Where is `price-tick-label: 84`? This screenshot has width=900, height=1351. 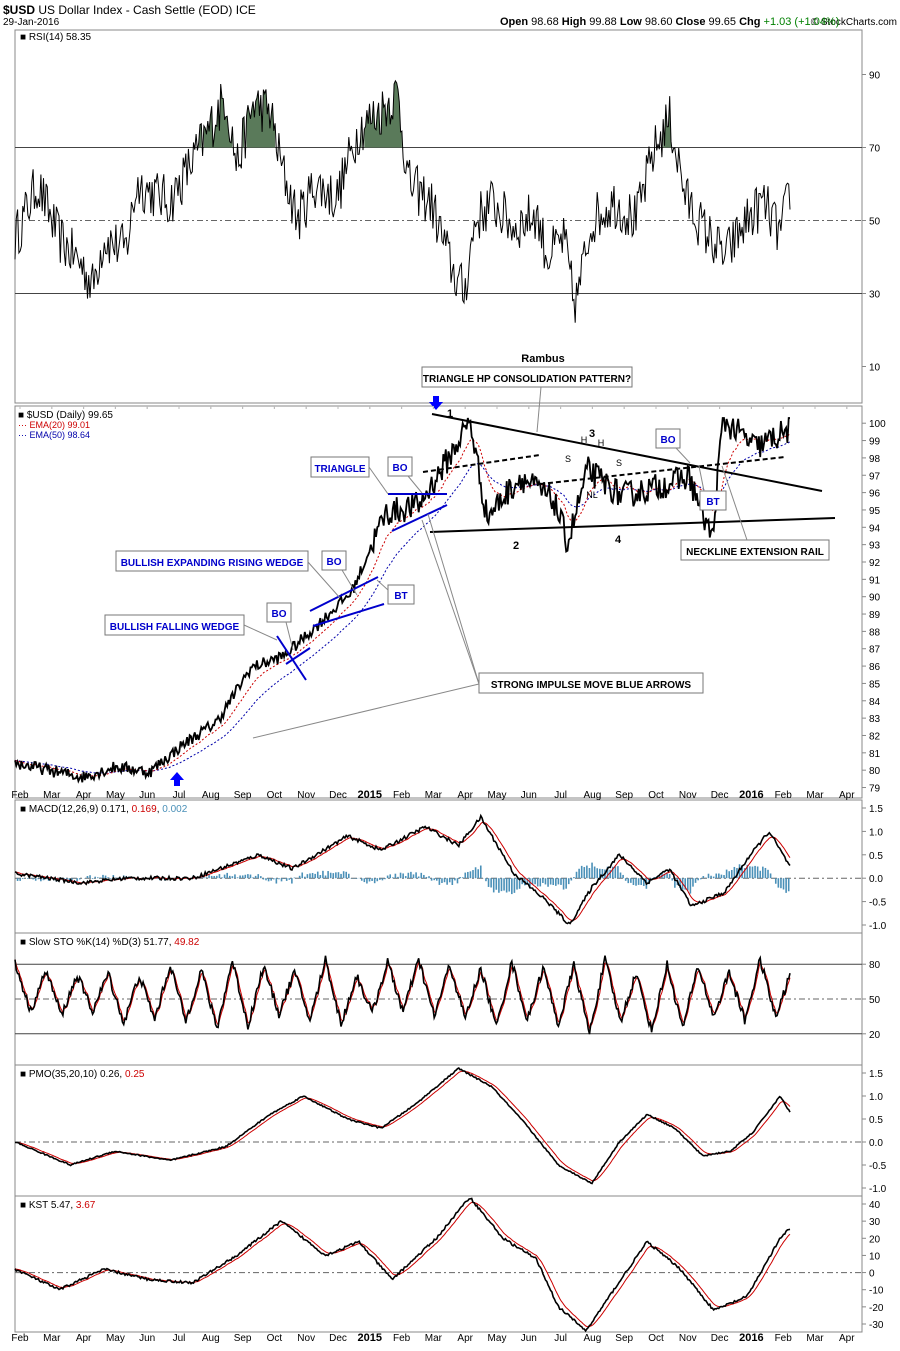
price-tick-label: 84 is located at coordinates (875, 702).